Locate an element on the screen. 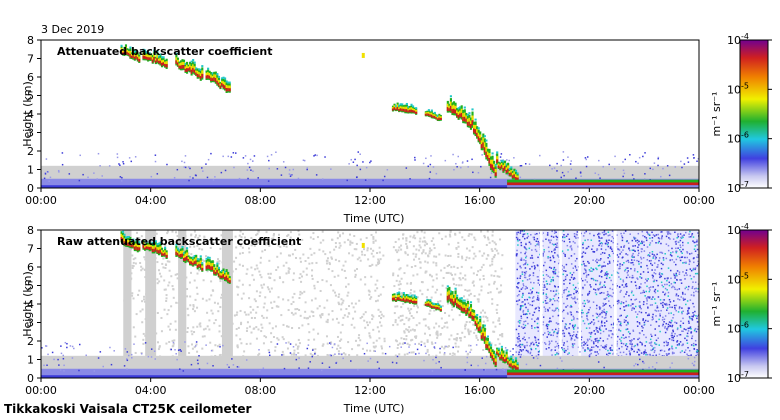 The width and height of the screenshot is (780, 420). instrument-footer: Tikkakoski Vaisala CT25K ceilometer is located at coordinates (128, 409).